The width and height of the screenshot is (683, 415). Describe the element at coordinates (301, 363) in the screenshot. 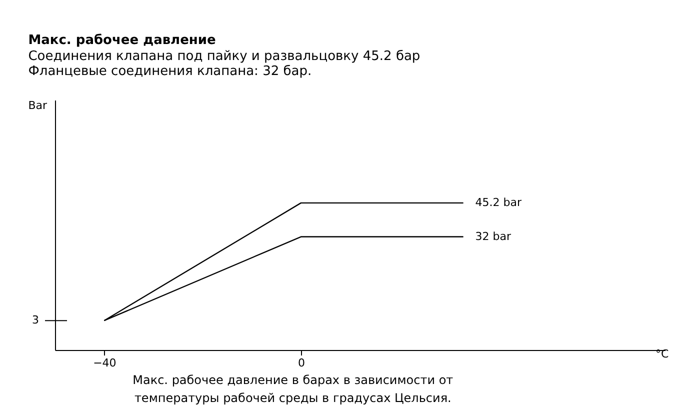

I see `x-tick-label: 0` at that location.